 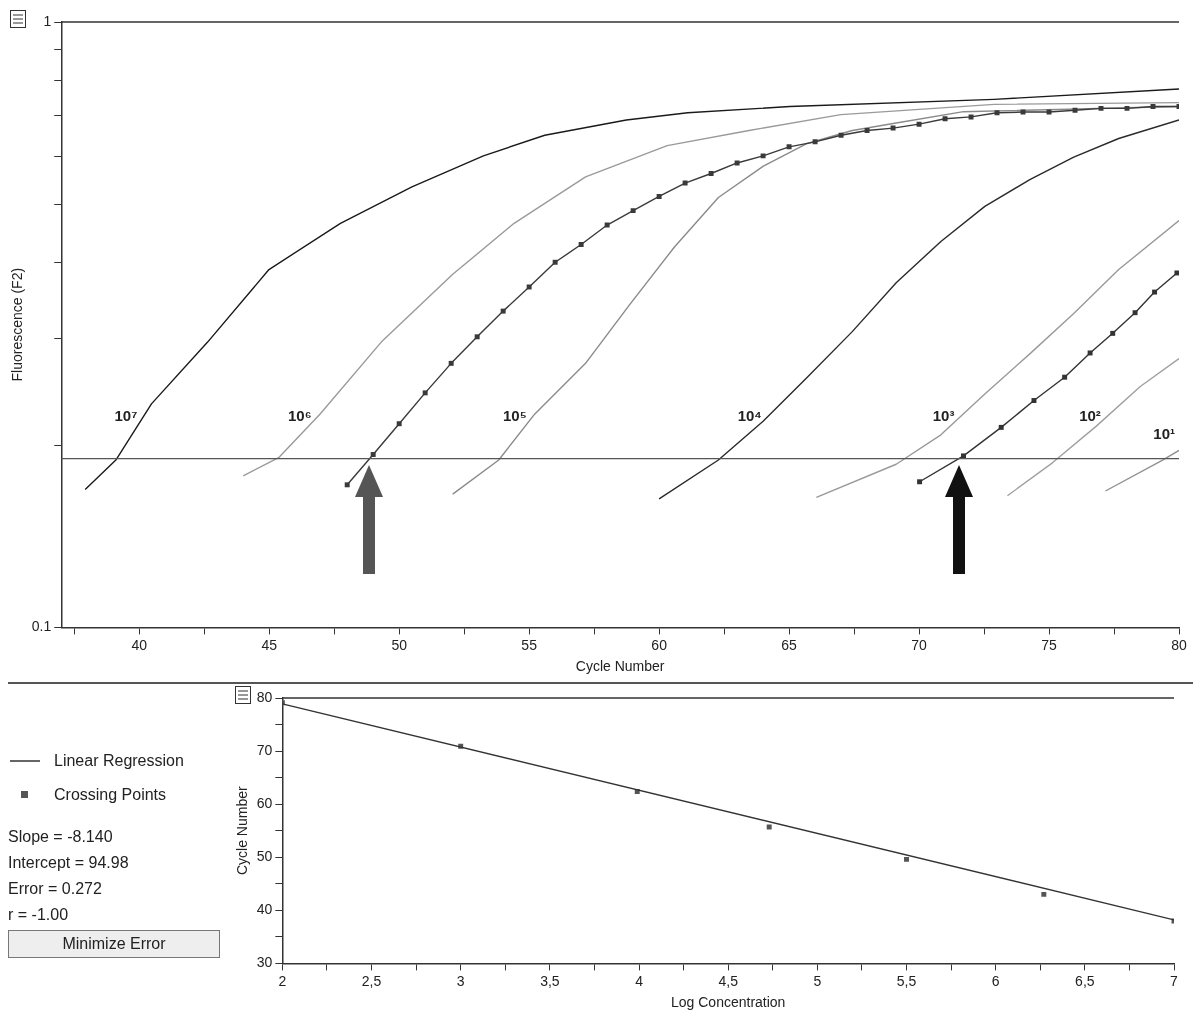 I want to click on y-axis-title: Cycle Number, so click(x=242, y=831).